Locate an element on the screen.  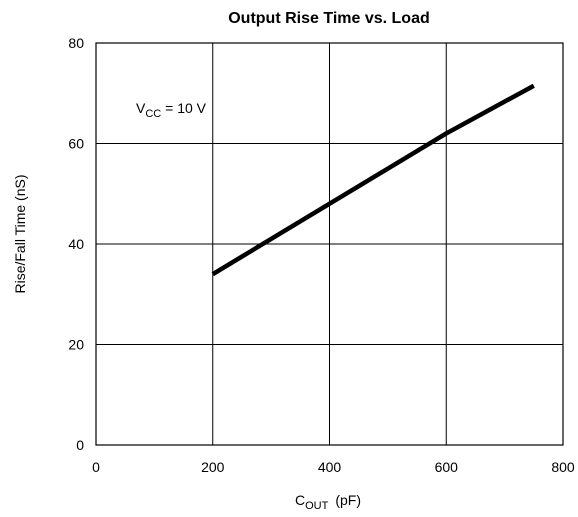
vcc-annotation-rest: = 10 V is located at coordinates (183, 108).